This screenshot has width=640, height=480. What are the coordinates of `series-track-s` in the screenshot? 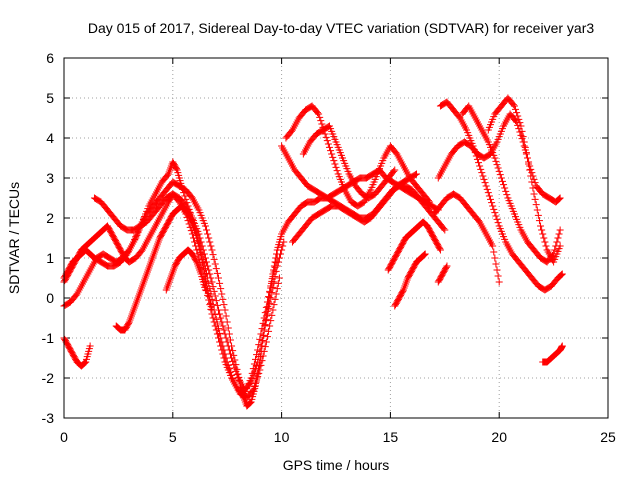 It's located at (442, 274).